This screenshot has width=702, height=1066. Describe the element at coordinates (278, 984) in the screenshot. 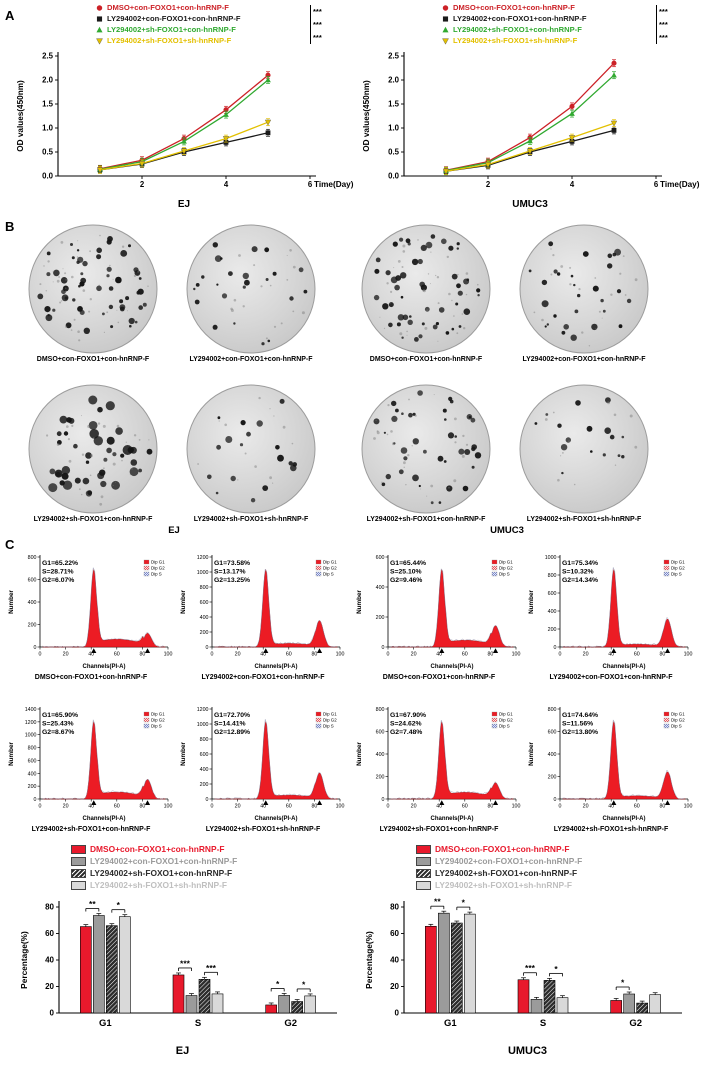

I see `significance-stars: *` at that location.